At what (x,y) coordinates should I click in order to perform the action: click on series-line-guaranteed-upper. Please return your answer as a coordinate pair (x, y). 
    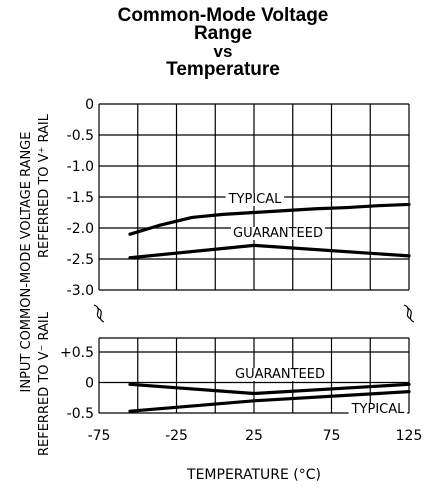
    Looking at the image, I should click on (269, 251).